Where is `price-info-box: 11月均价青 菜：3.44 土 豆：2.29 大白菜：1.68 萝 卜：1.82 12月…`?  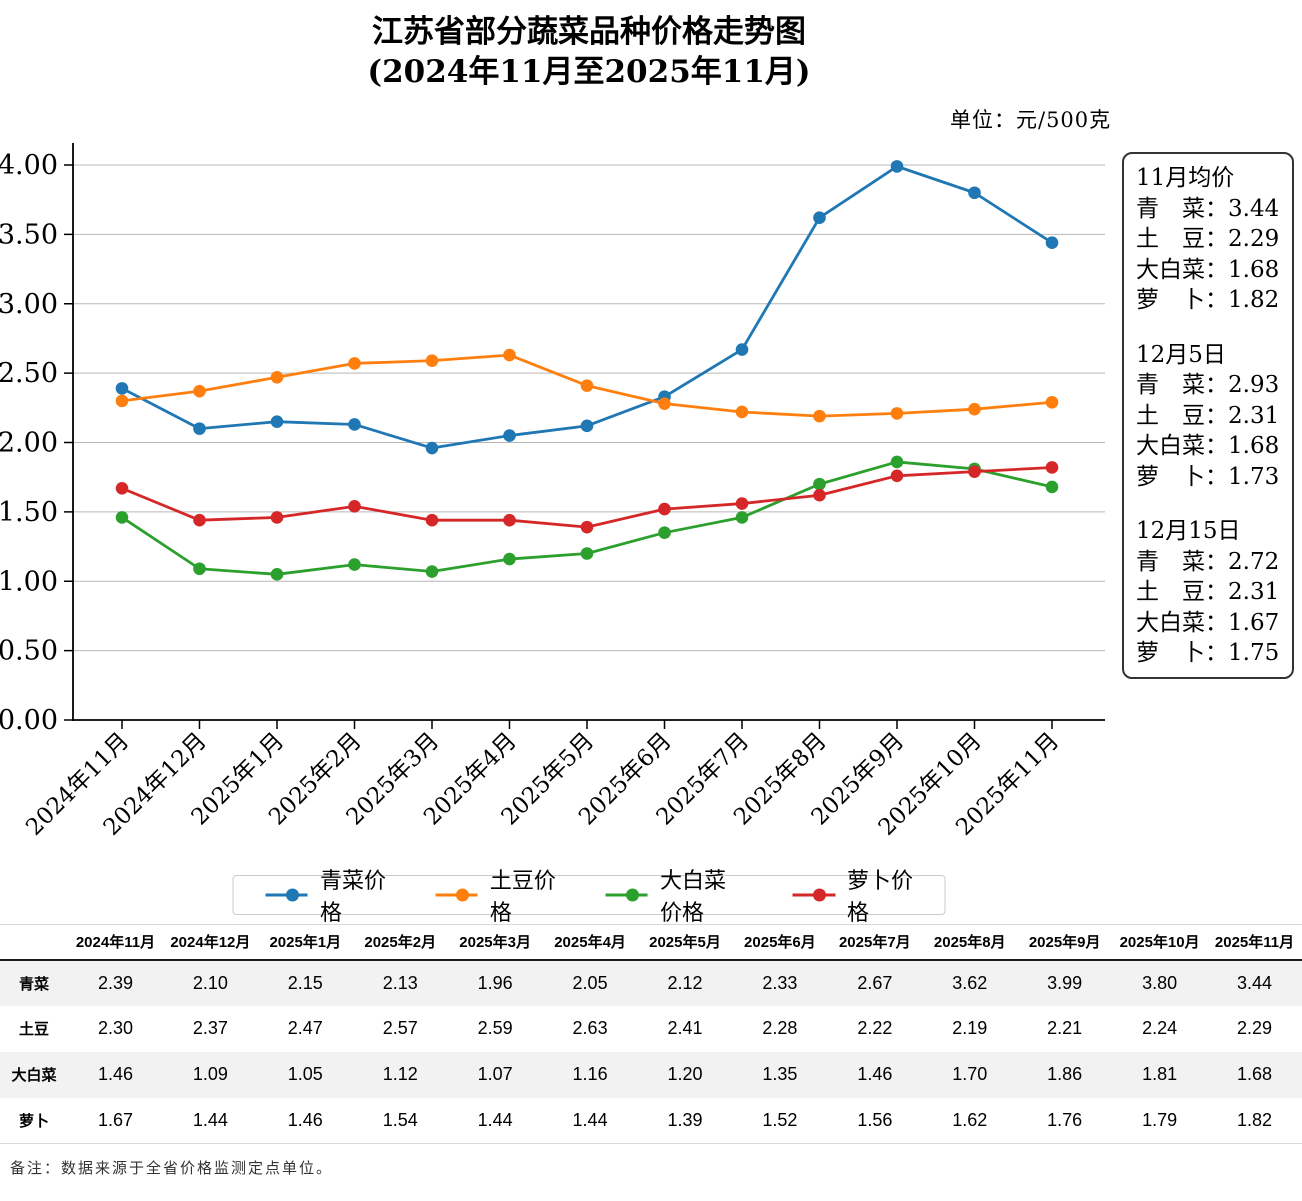 price-info-box: 11月均价青 菜：3.44 土 豆：2.29 大白菜：1.68 萝 卜：1.82 12月… is located at coordinates (1208, 415).